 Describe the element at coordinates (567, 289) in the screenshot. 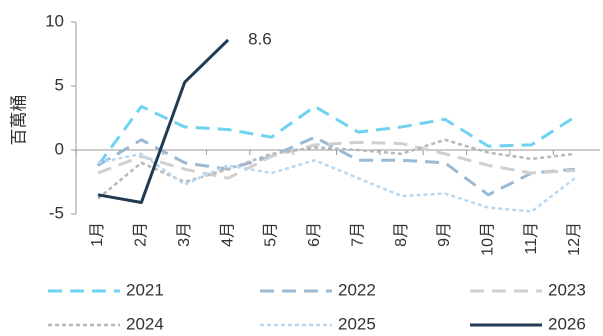

I see `legend-label: 2023` at that location.